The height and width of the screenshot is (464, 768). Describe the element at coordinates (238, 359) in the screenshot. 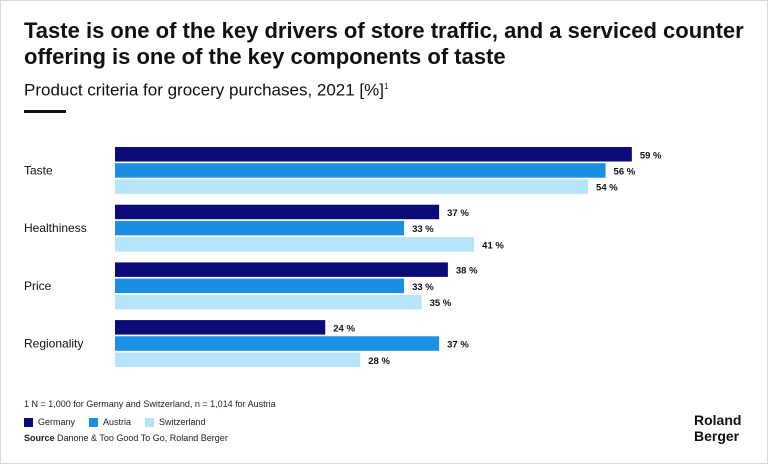

I see `bar-regionality-switzerland` at that location.